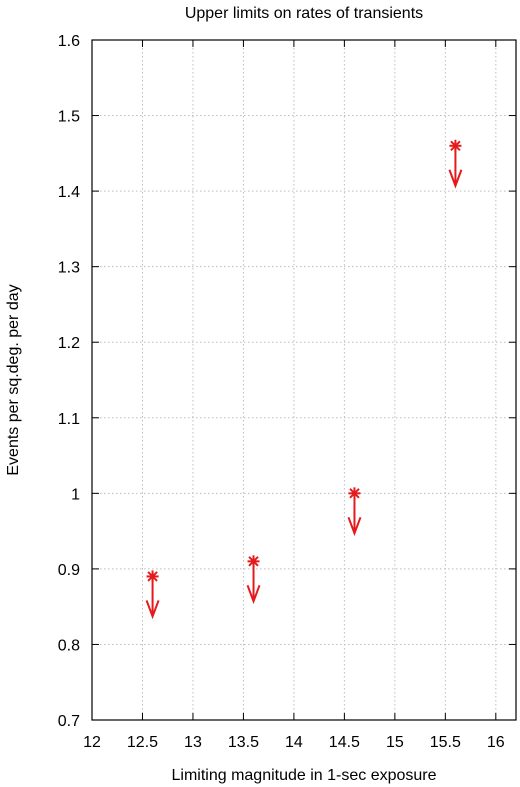  What do you see at coordinates (142, 742) in the screenshot?
I see `x-tick-label: 12.5` at bounding box center [142, 742].